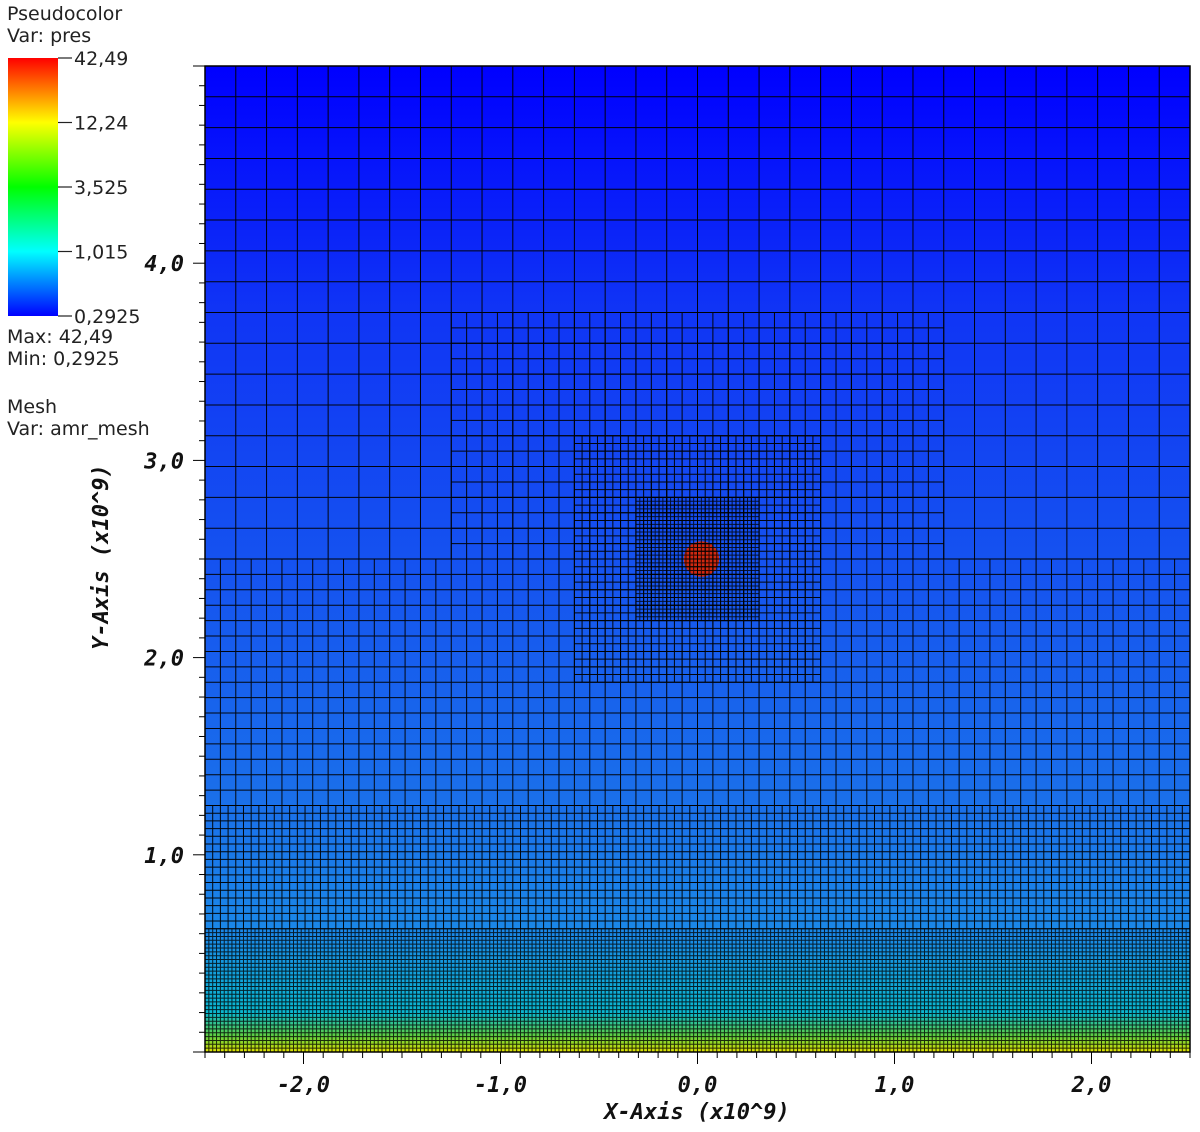 The width and height of the screenshot is (1200, 1132). I want to click on x-tick-label: -1,0, so click(500, 1085).